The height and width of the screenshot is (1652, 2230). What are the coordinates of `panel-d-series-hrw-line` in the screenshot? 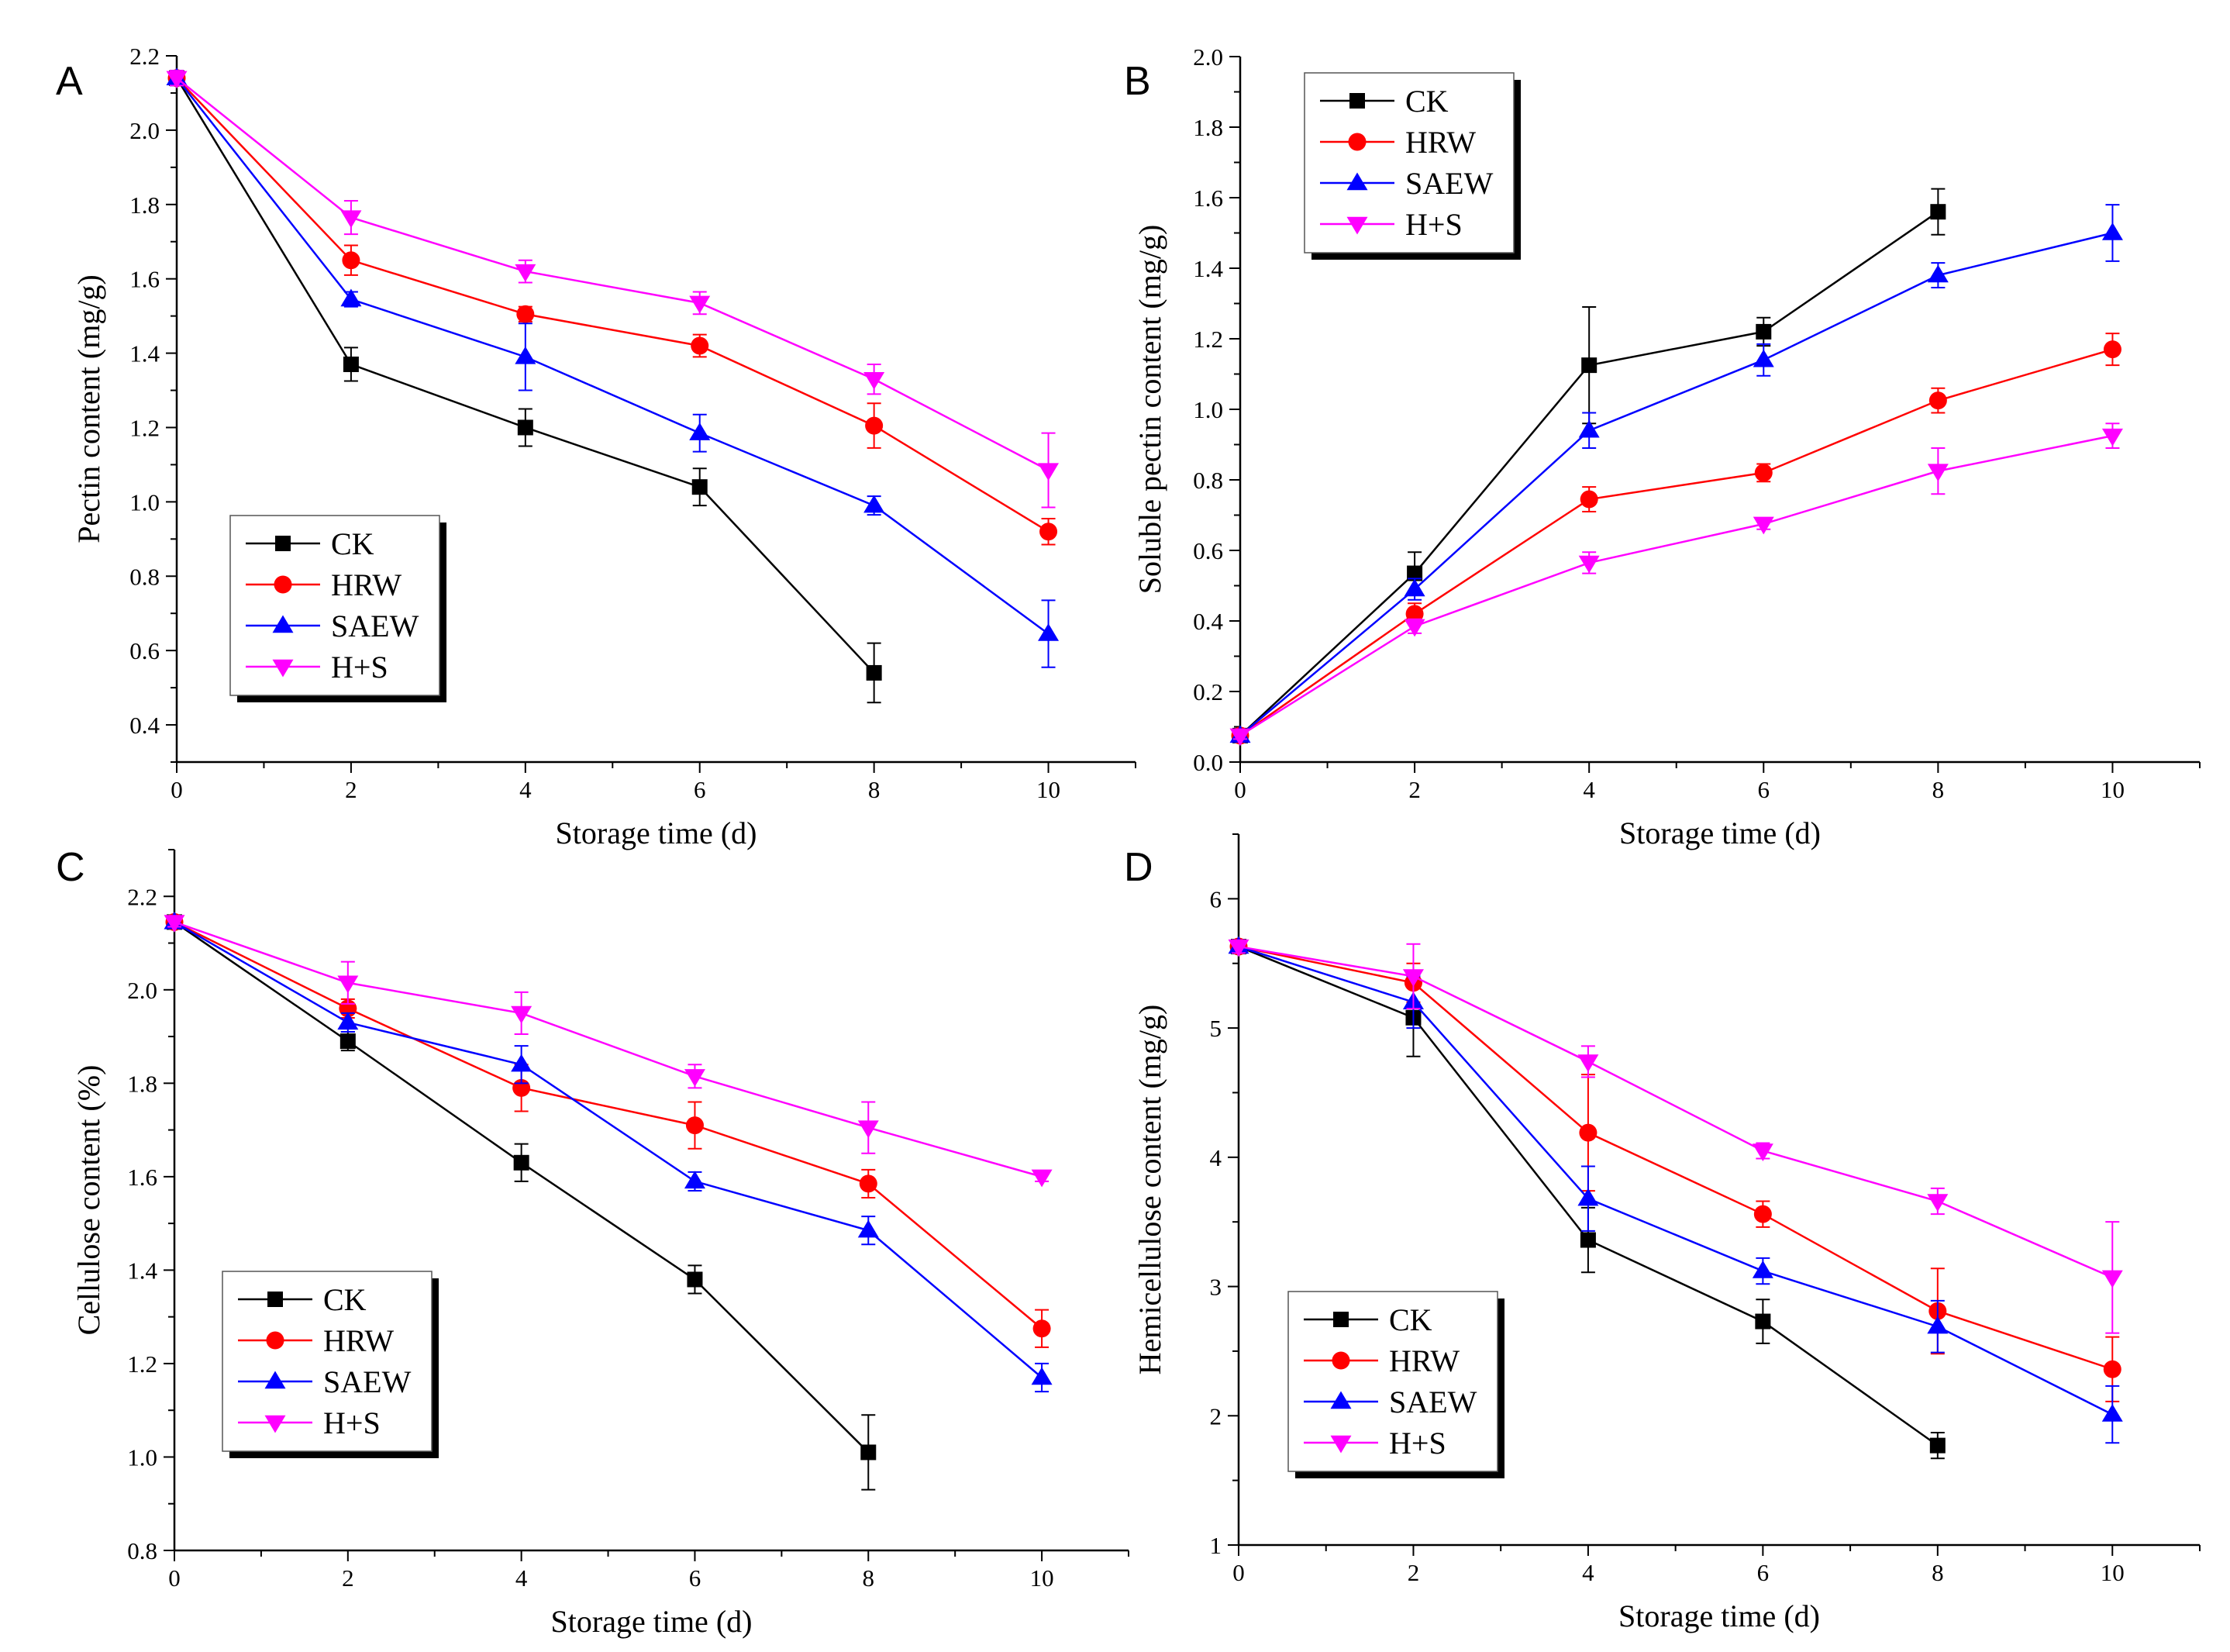 It's located at (1675, 1158).